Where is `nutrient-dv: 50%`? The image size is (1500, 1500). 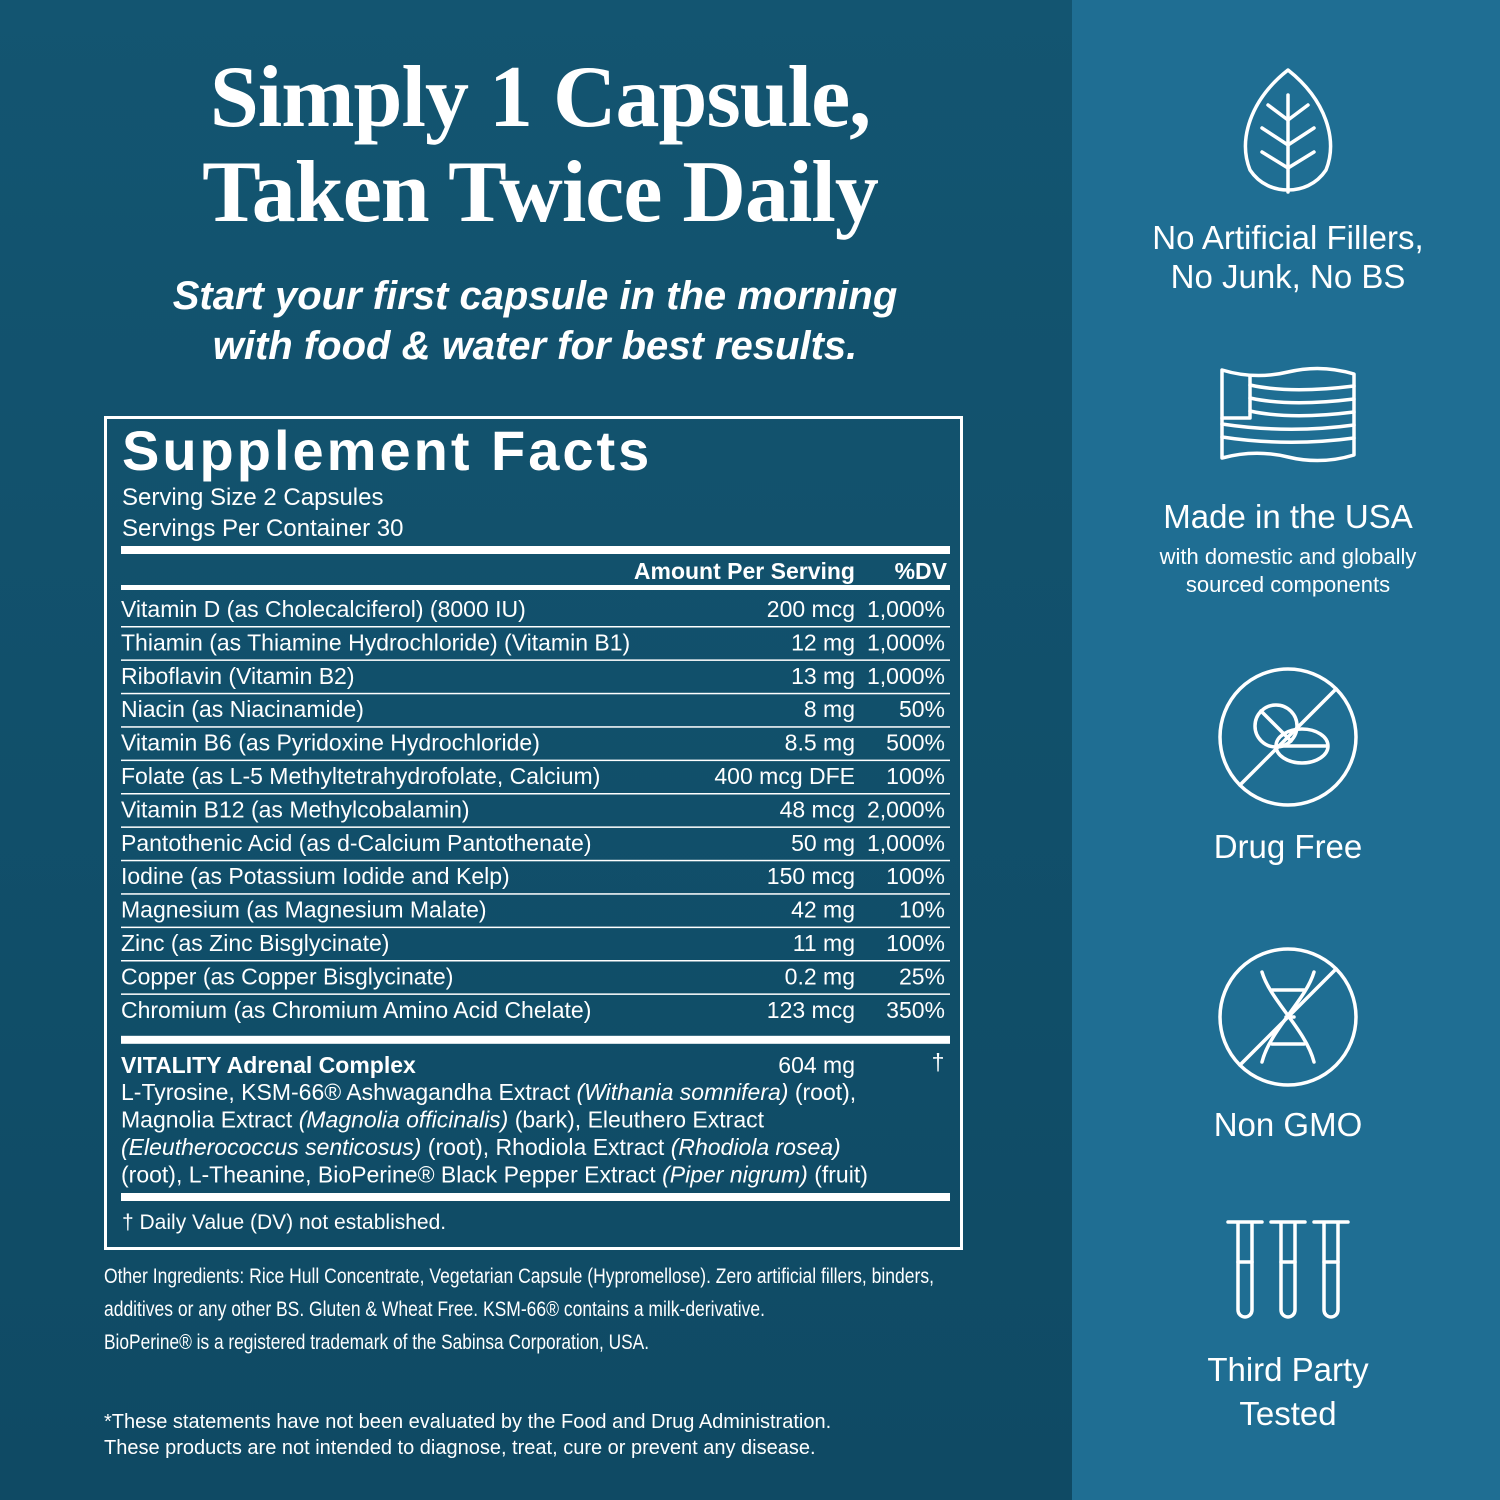
nutrient-dv: 50% is located at coordinates (922, 709).